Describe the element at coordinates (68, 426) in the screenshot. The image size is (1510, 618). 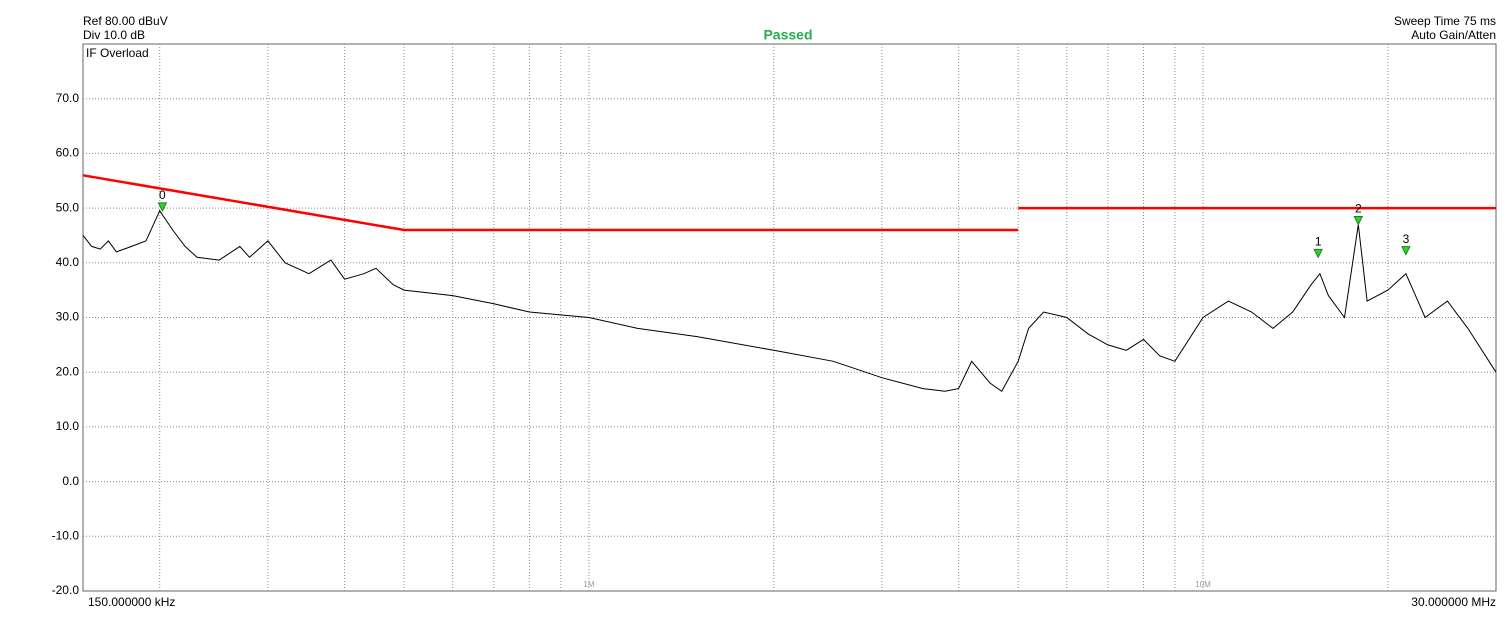
I see `y-tick-label: 10.0` at that location.